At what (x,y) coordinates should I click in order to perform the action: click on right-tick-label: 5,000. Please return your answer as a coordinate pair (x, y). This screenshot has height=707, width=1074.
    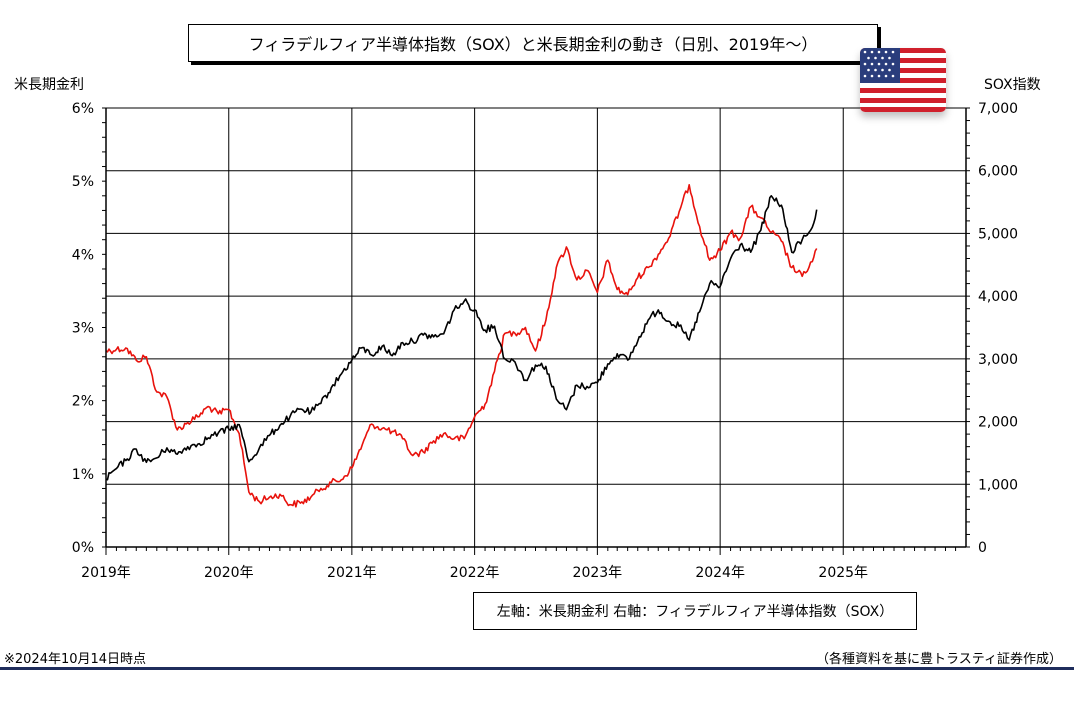
    Looking at the image, I should click on (998, 234).